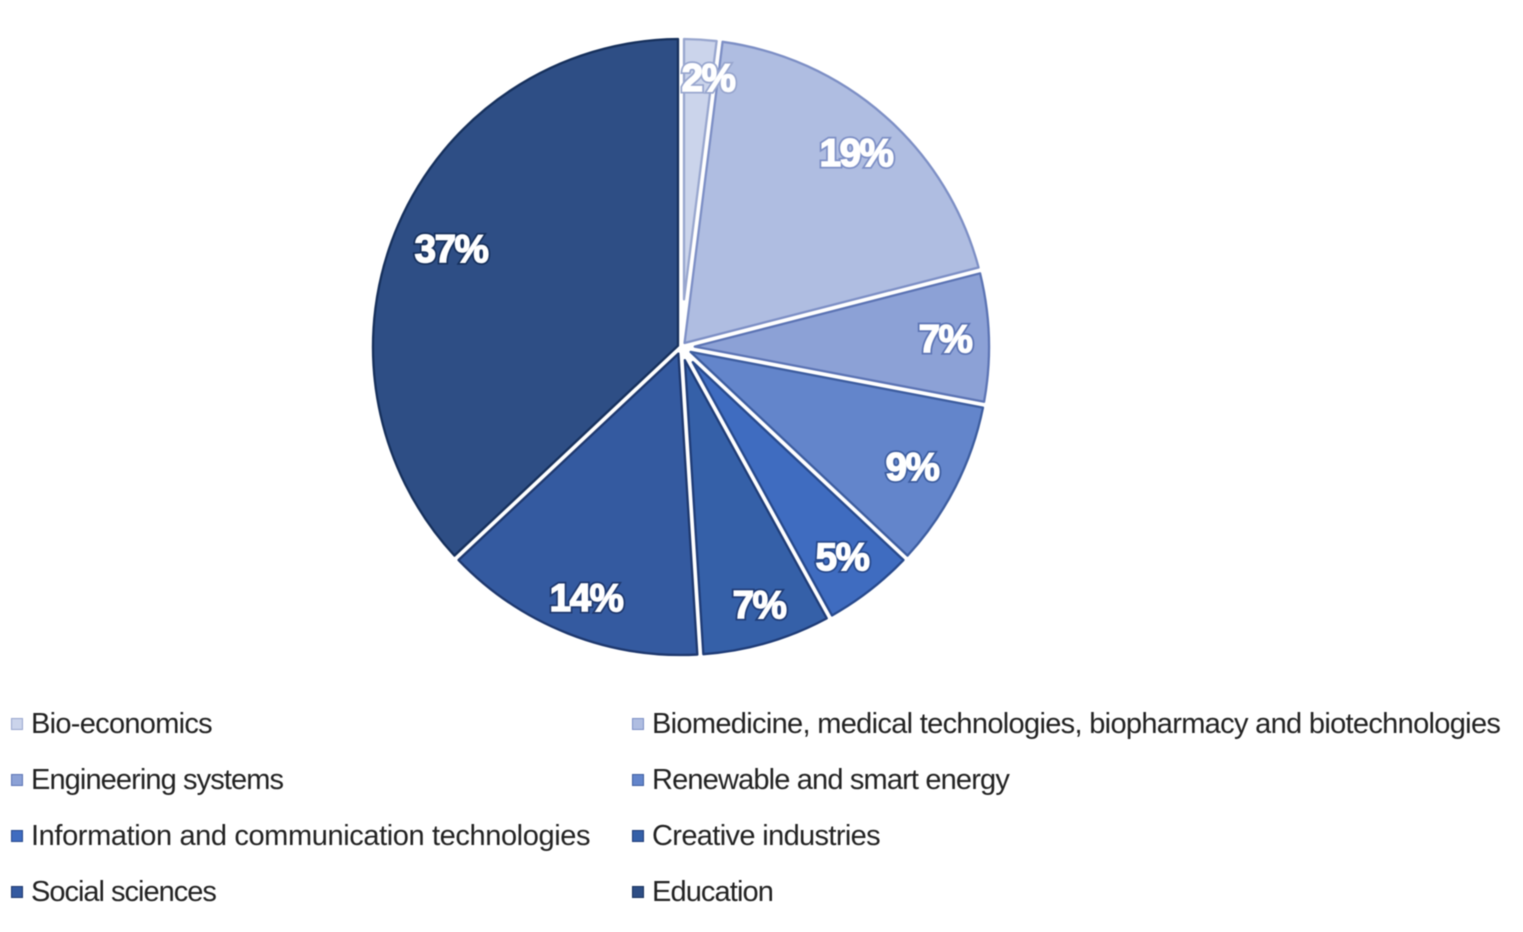  Describe the element at coordinates (913, 467) in the screenshot. I see `svg-text: 9%` at that location.